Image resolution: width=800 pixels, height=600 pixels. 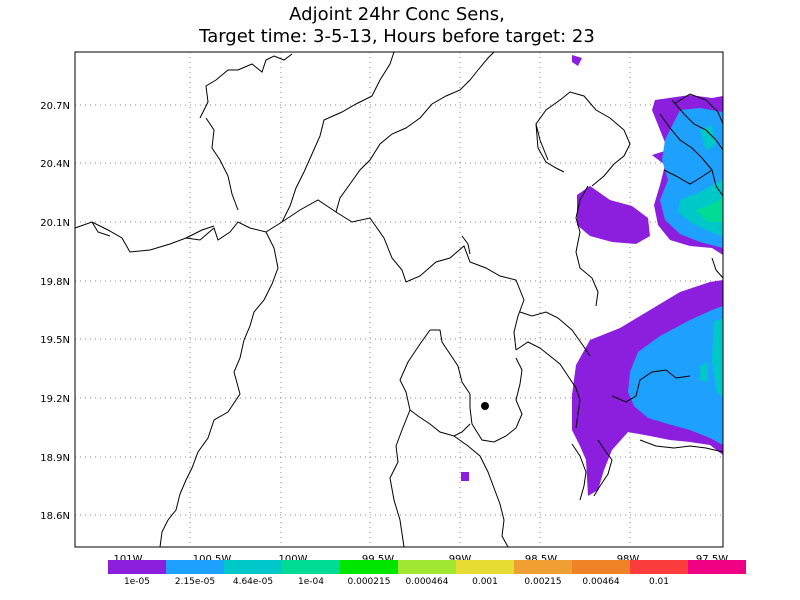 I want to click on lat-label-0: 20.7N, so click(x=55, y=106).